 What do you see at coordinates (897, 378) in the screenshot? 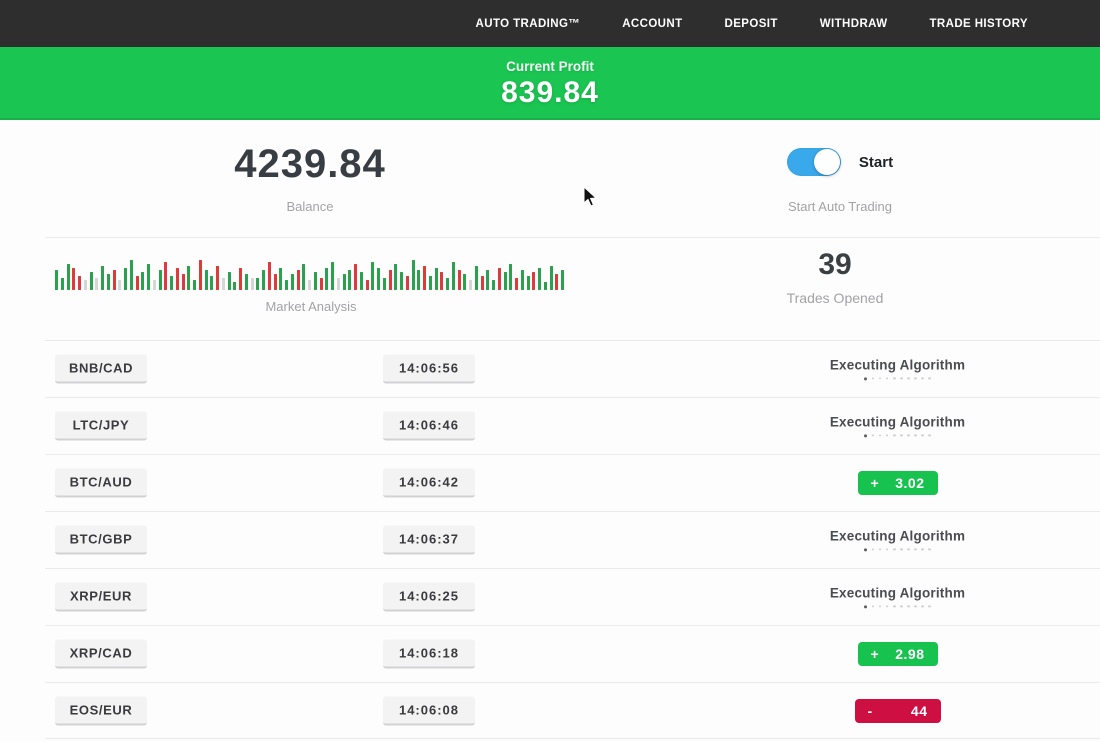
I see `progress-dots` at bounding box center [897, 378].